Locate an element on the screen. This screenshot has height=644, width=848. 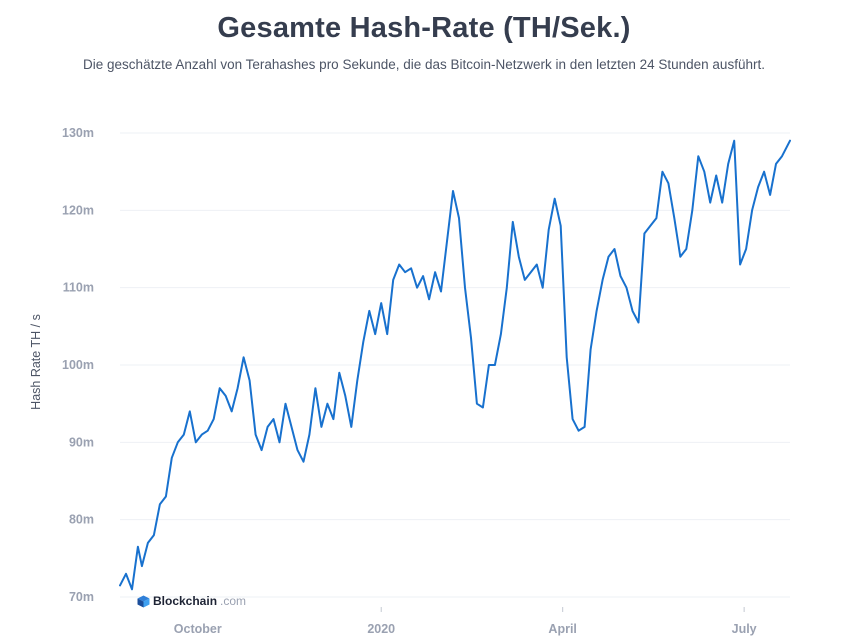
y-tick-label: 80m is located at coordinates (81, 520).